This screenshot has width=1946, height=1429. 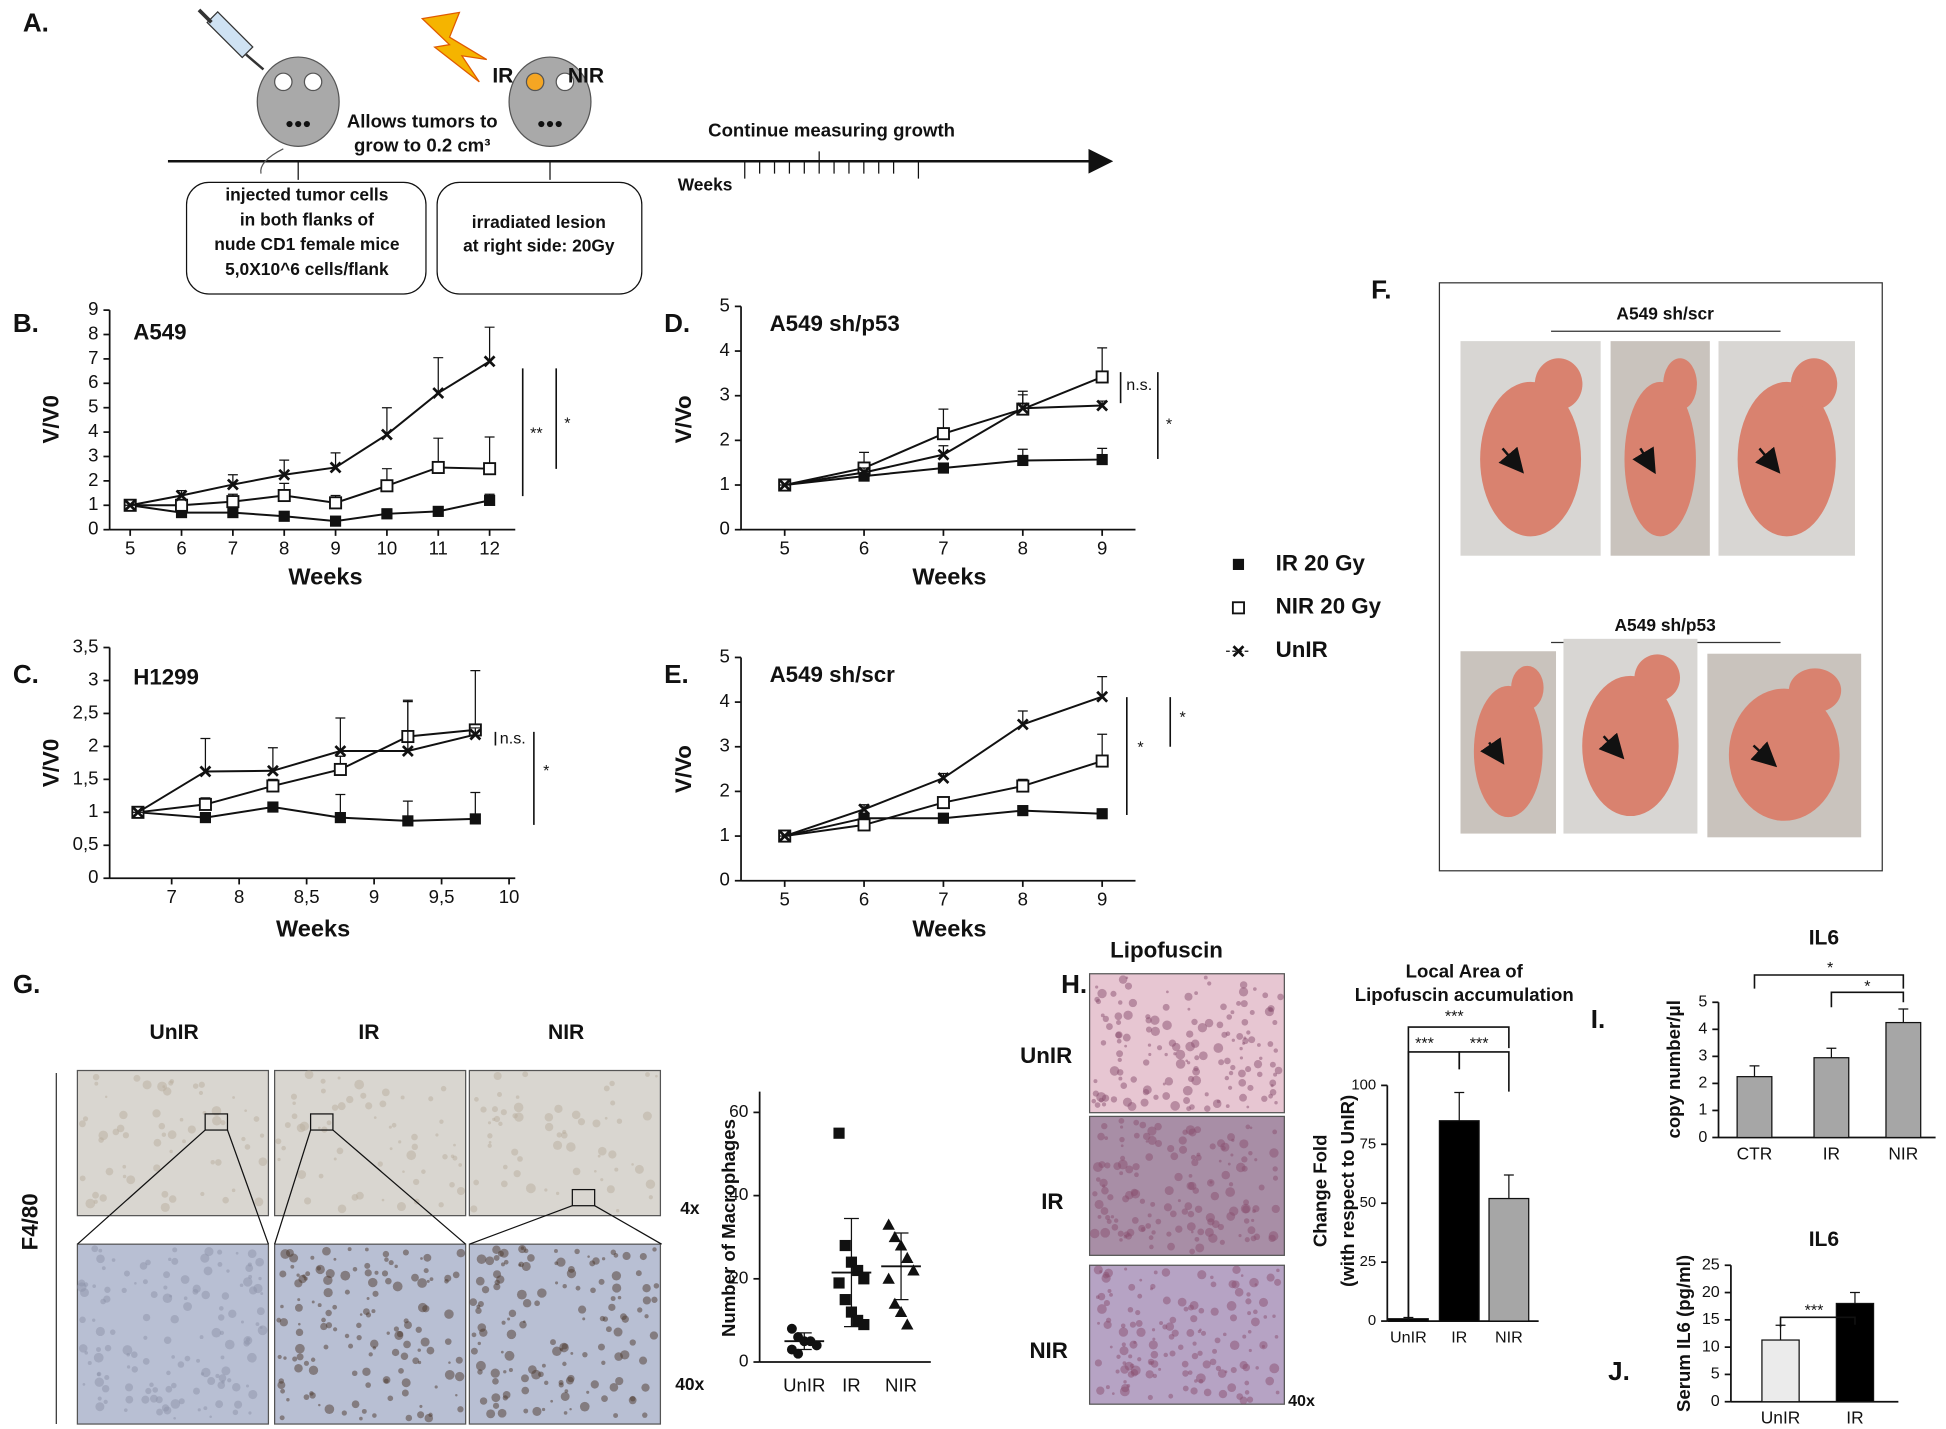 What do you see at coordinates (93, 479) in the screenshot?
I see `y-tick-label: 2` at bounding box center [93, 479].